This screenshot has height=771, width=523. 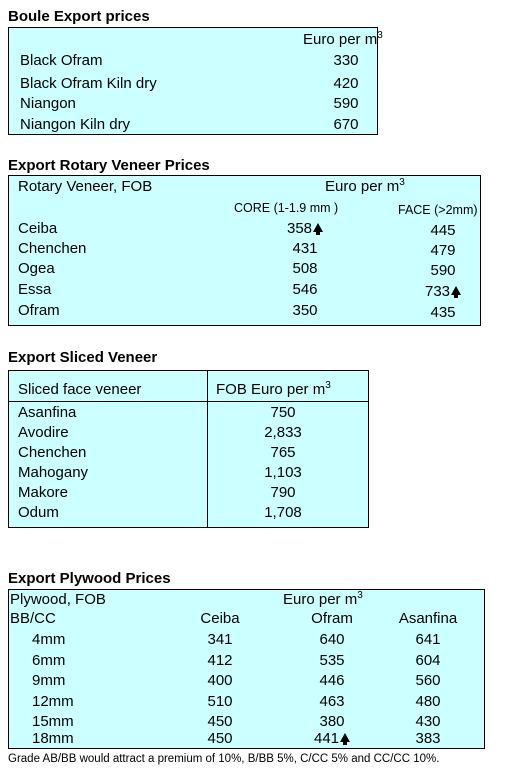 I want to click on boule-title: Boule Export prices, so click(x=79, y=16).